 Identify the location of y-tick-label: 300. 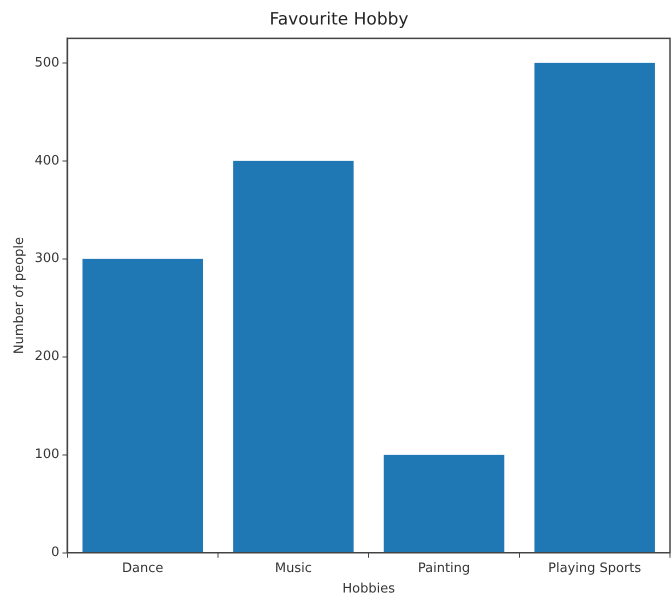
(47, 258).